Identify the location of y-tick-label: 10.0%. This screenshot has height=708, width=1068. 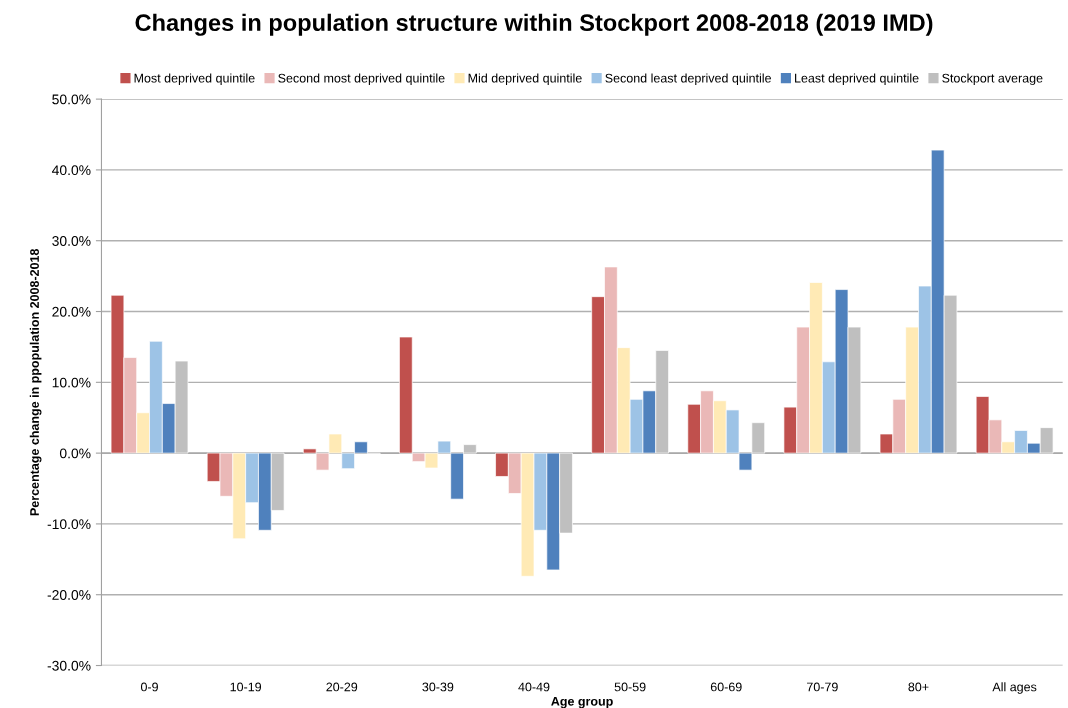
(71, 382).